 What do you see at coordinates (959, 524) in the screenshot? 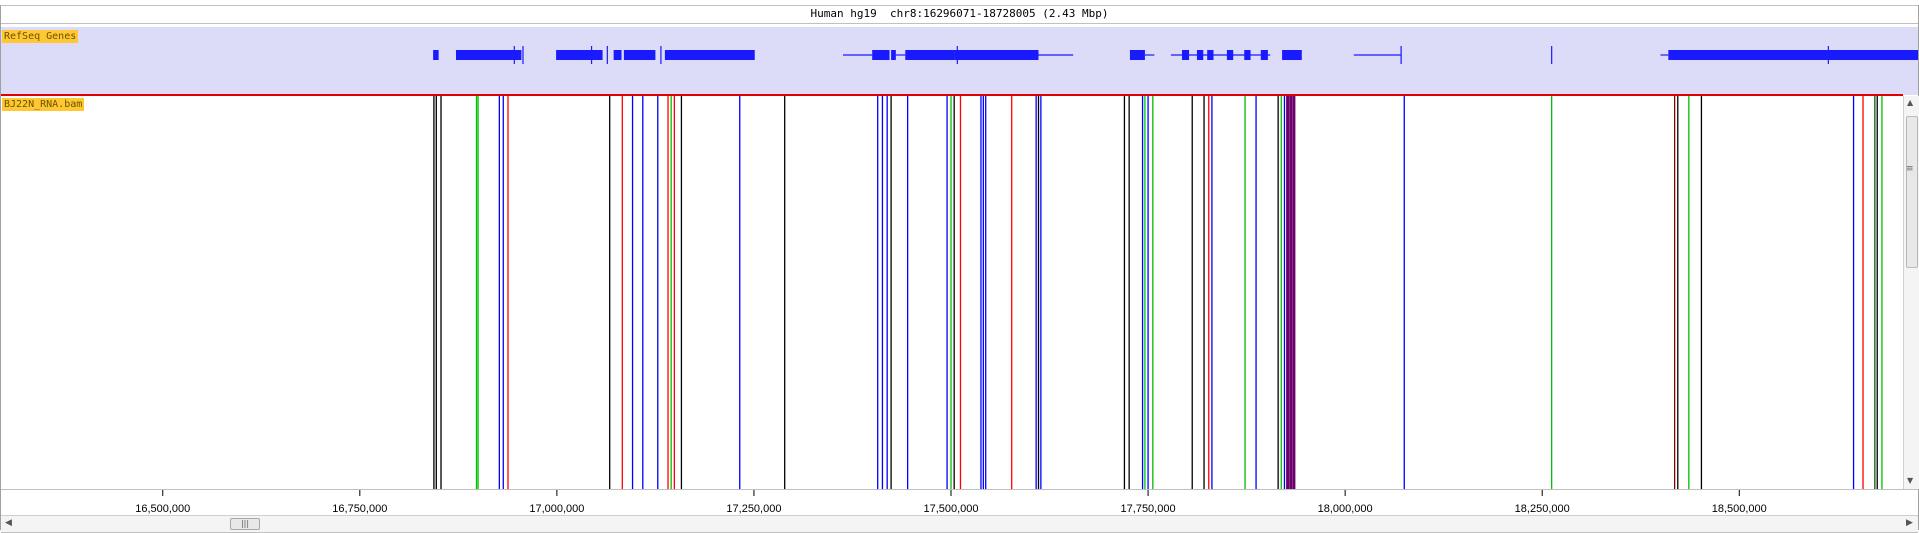
I see `horizontal-scrollbar: ◀ ||| ▶` at bounding box center [959, 524].